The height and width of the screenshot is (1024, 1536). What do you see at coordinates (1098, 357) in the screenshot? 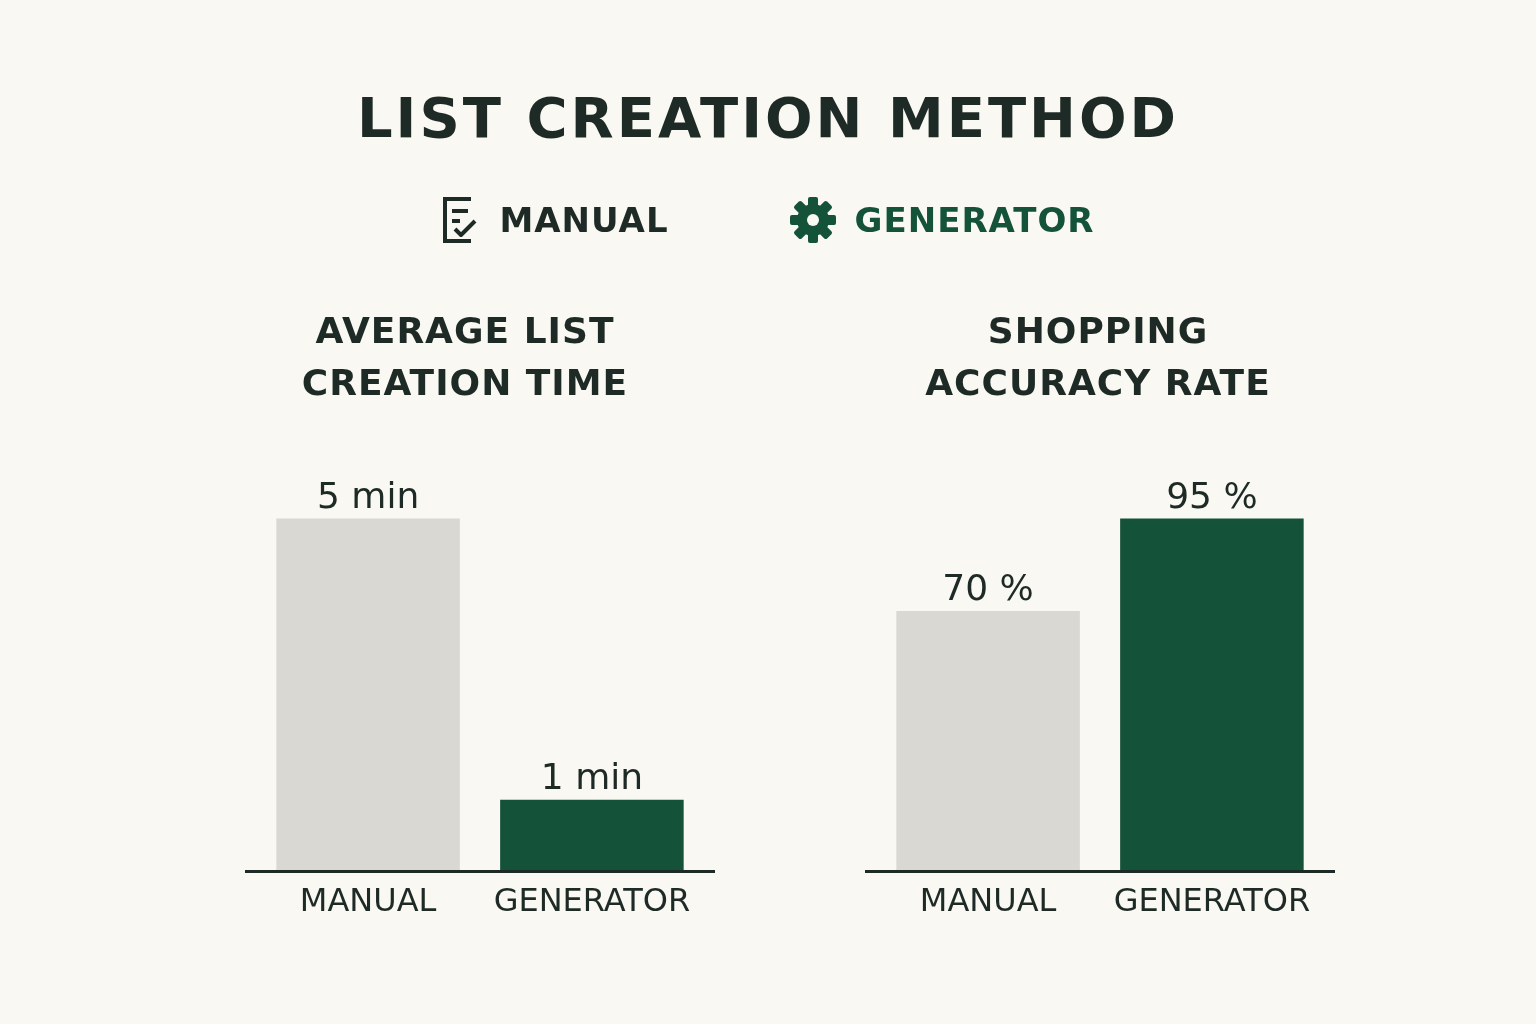
I see `chart-title: SHOPPING ACCURACY RATE` at bounding box center [1098, 357].